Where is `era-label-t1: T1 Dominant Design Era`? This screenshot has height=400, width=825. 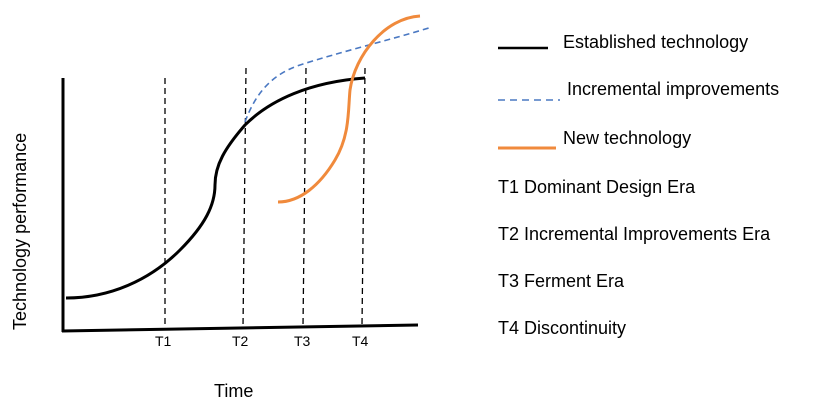
era-label-t1: T1 Dominant Design Era is located at coordinates (597, 187).